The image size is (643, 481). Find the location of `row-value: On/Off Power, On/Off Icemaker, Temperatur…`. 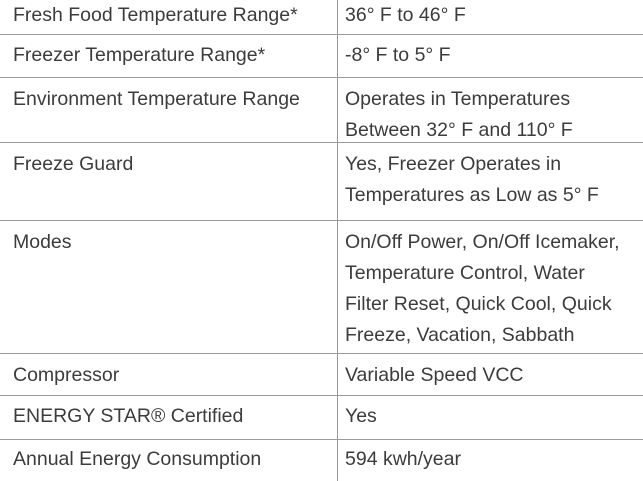

row-value: On/Off Power, On/Off Icemaker, Temperatur… is located at coordinates (482, 289).